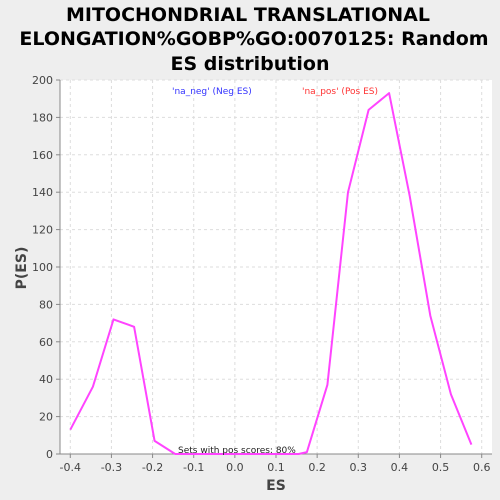 The image size is (500, 500). Describe the element at coordinates (42, 230) in the screenshot. I see `y-tick-label: 120` at that location.